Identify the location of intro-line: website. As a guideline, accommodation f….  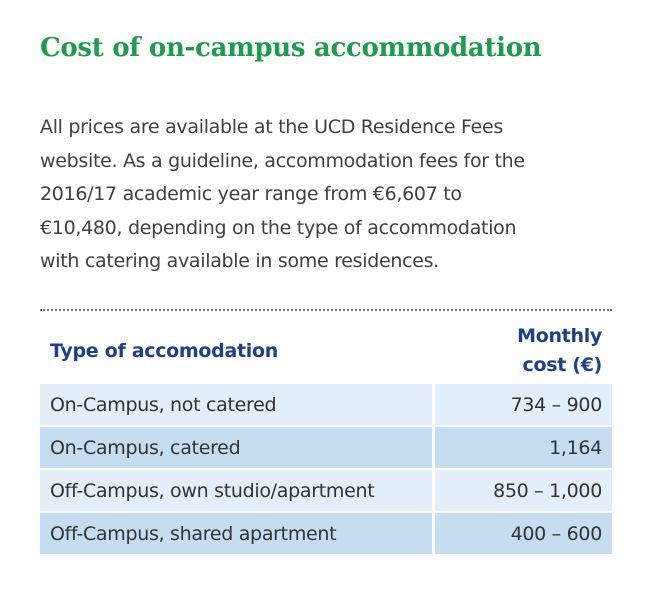
(282, 160).